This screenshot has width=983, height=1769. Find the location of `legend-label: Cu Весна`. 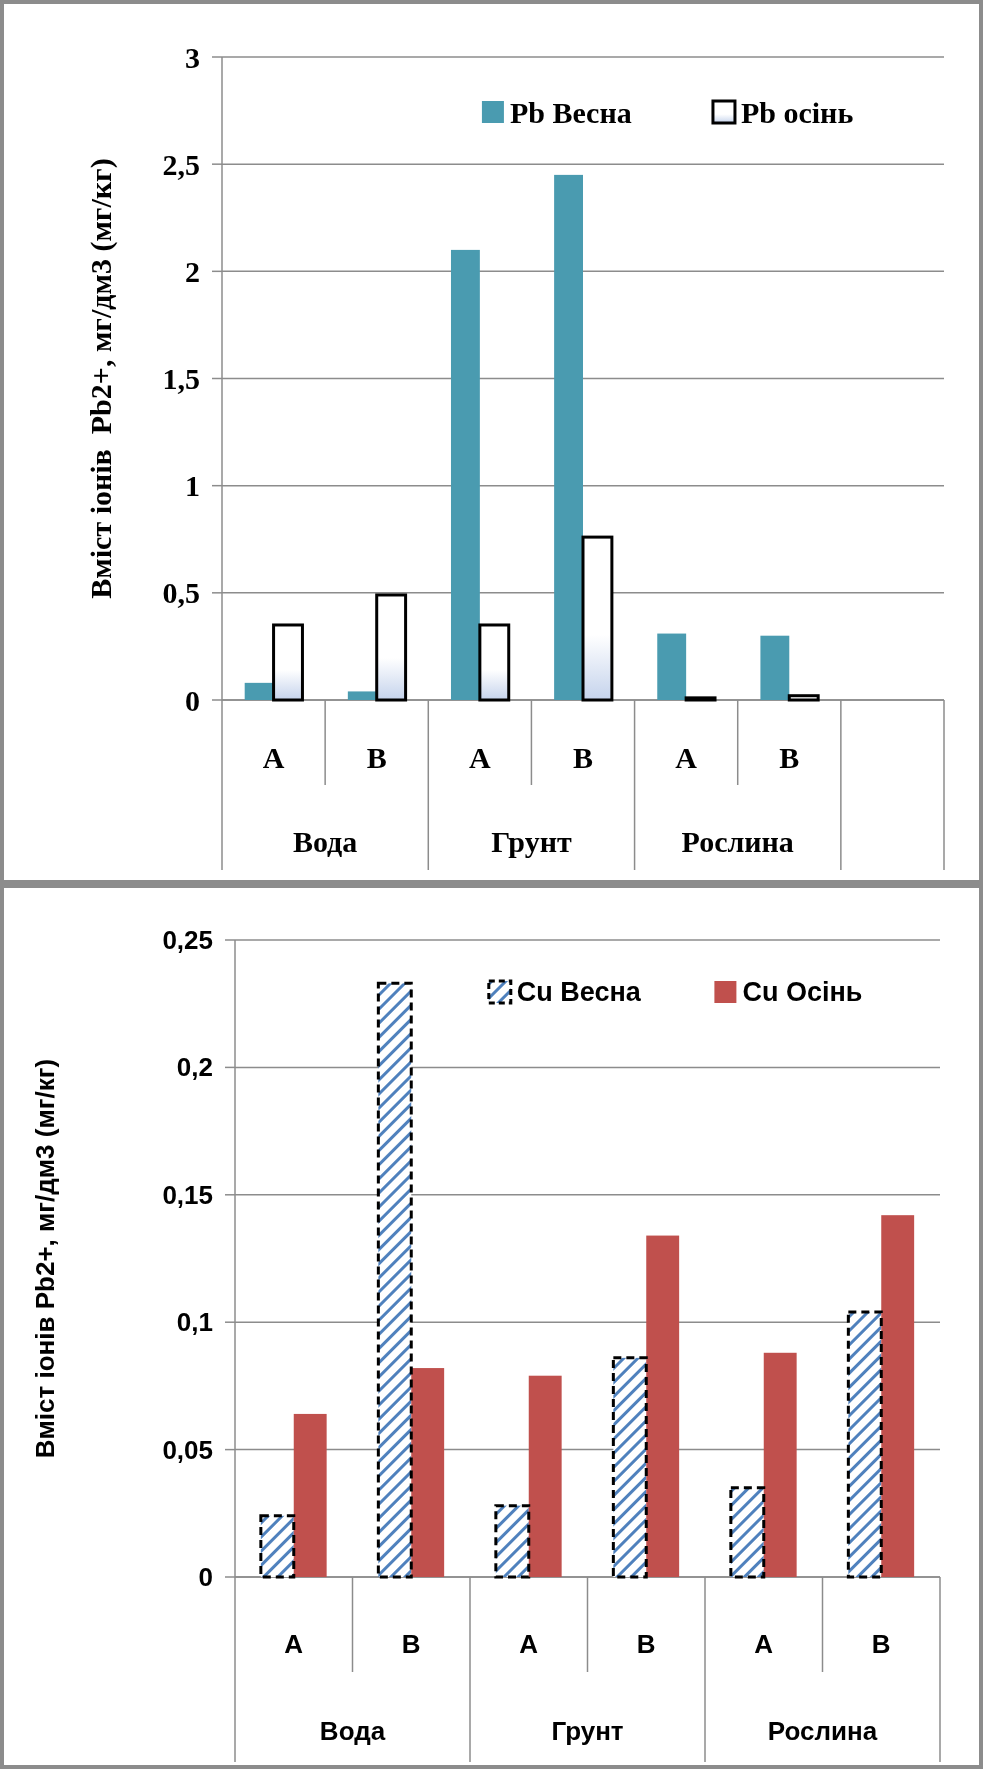

legend-label: Cu Весна is located at coordinates (579, 992).